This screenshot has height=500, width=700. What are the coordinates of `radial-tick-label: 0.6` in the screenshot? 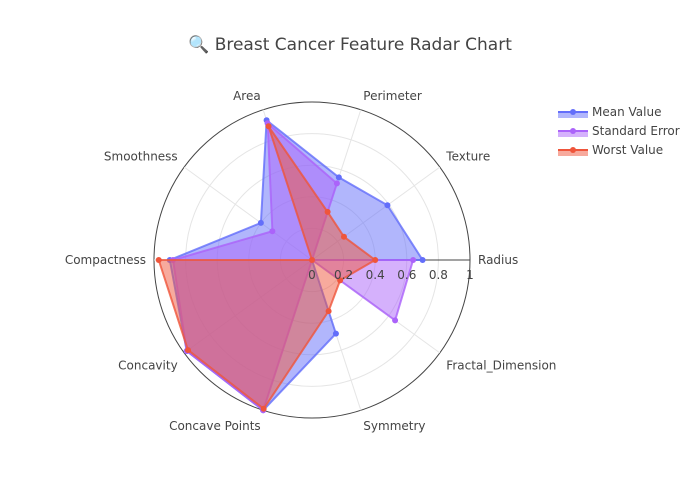 It's located at (406, 275).